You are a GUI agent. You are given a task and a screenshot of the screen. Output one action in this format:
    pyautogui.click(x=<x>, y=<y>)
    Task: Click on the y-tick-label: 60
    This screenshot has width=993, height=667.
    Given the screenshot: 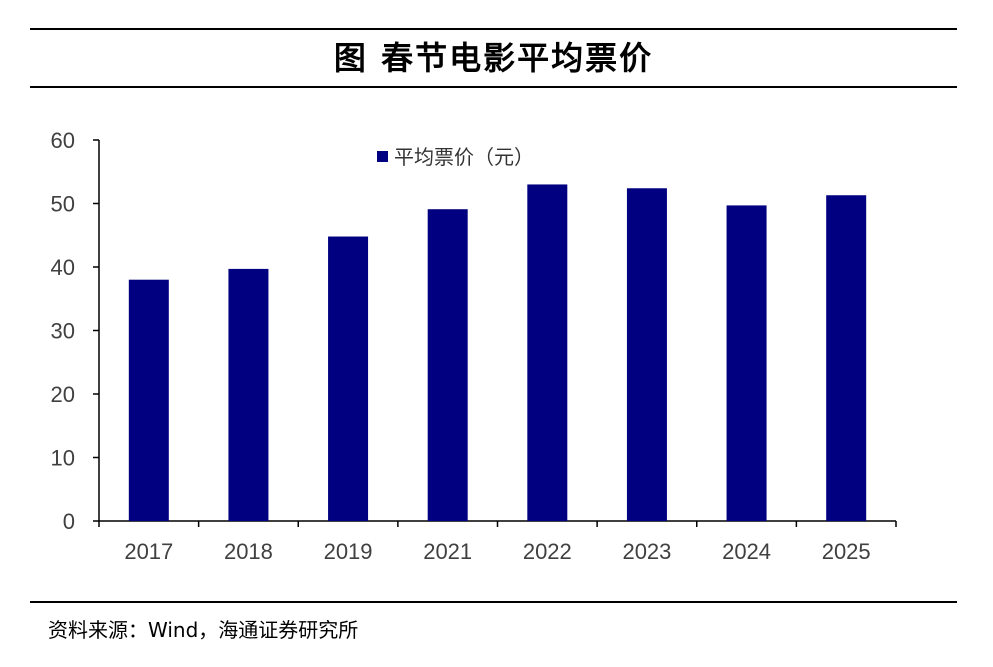 What is the action you would take?
    pyautogui.click(x=63, y=140)
    